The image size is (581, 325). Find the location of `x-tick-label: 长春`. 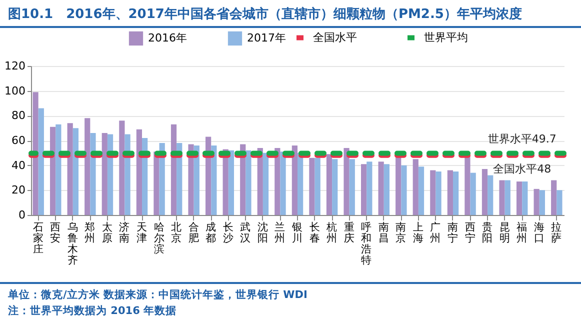

x-tick-label: 长春 is located at coordinates (314, 232).